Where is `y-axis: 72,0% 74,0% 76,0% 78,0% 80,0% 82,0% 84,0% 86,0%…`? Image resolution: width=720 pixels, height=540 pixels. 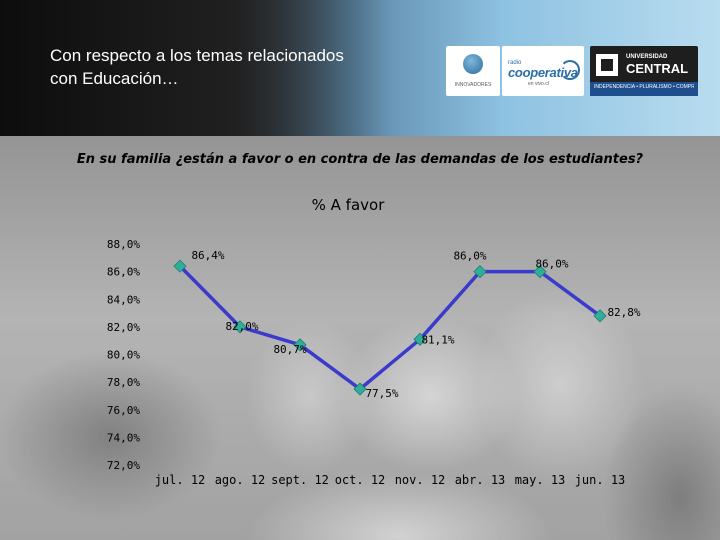 y-axis: 72,0% 74,0% 76,0% 78,0% 80,0% 82,0% 84,0% 86,0%… is located at coordinates (123, 355).